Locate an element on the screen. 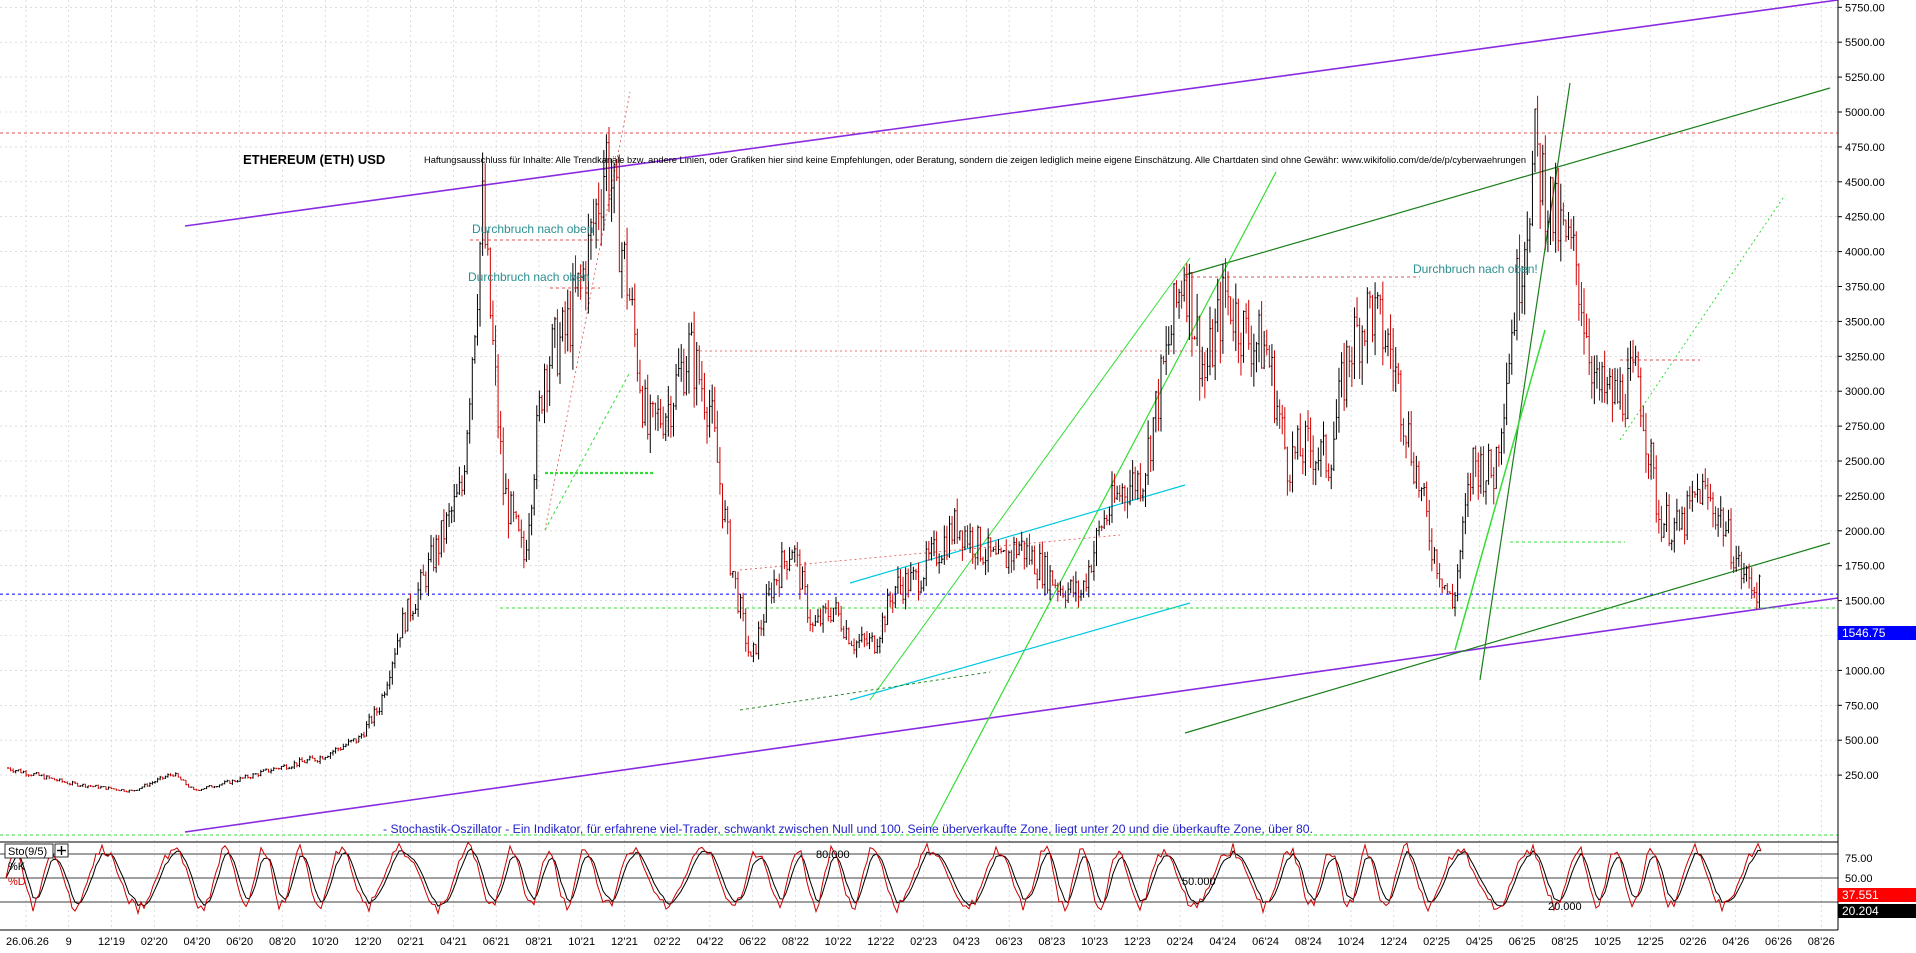 The width and height of the screenshot is (1916, 953). svg-text: 20.204 is located at coordinates (1860, 911).